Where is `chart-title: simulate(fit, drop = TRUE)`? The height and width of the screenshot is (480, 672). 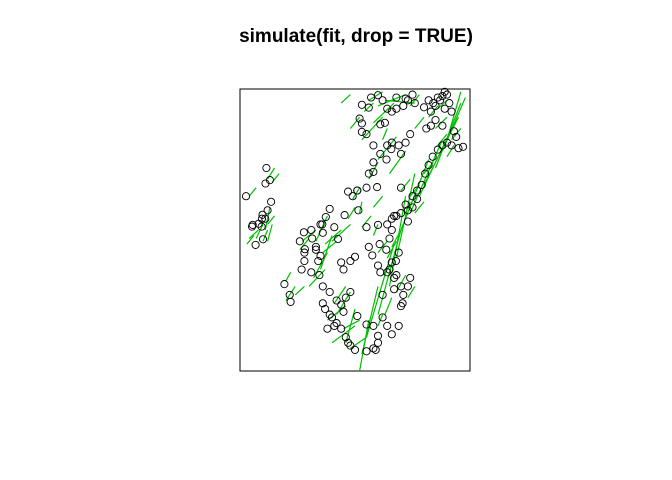
chart-title: simulate(fit, drop = TRUE) is located at coordinates (356, 36).